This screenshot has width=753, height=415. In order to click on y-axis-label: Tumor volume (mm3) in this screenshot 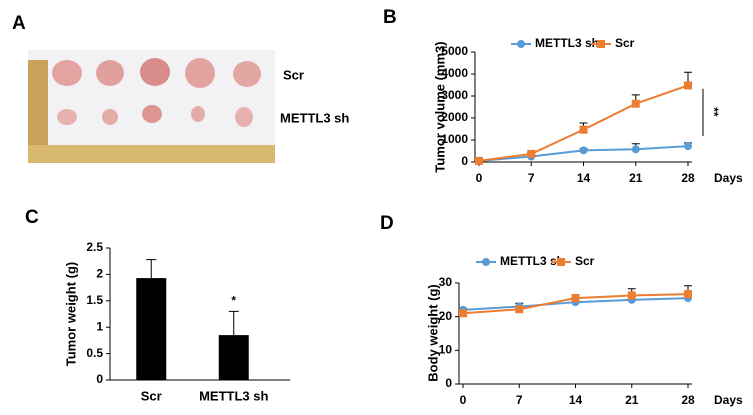, I will do `click(439, 106)`.